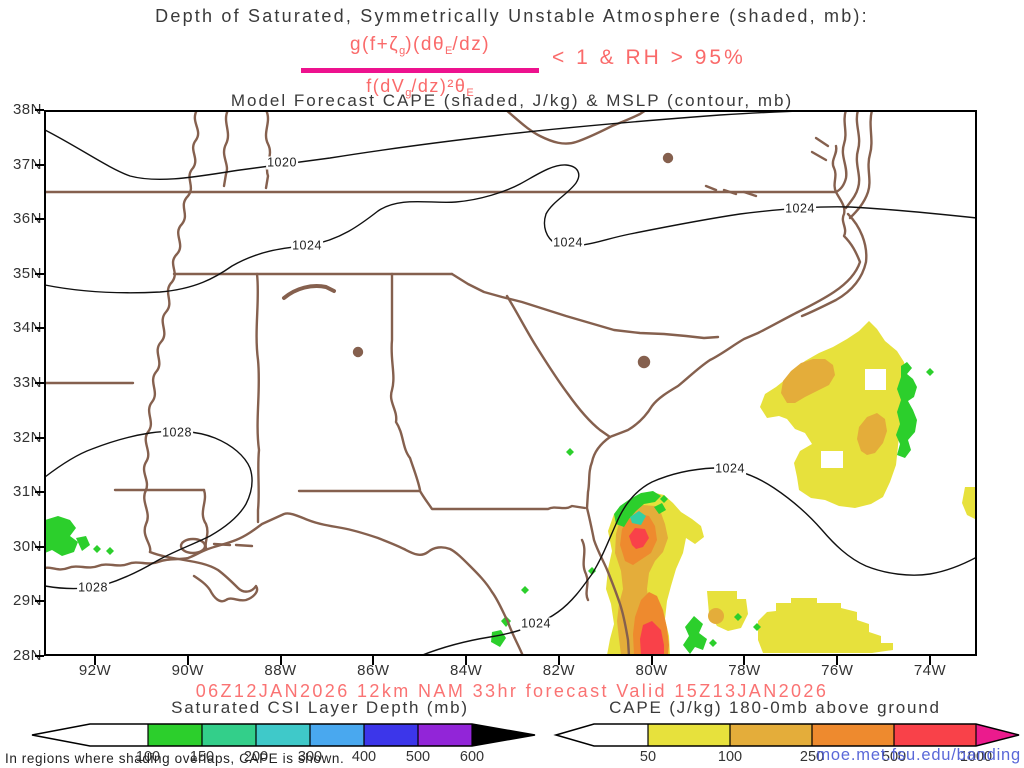 This screenshot has width=1024, height=768. I want to click on cape-shading-red, so click(646, 591).